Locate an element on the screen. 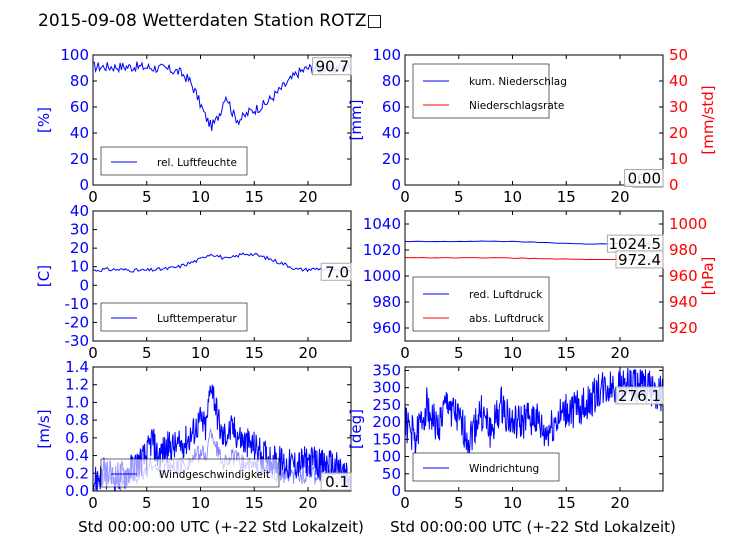  current-value: 90.7 is located at coordinates (332, 67).